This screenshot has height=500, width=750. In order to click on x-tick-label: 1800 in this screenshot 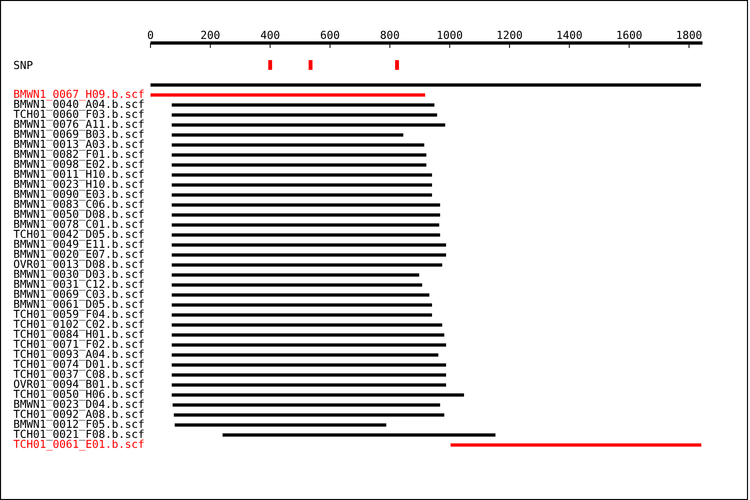, I will do `click(689, 35)`.